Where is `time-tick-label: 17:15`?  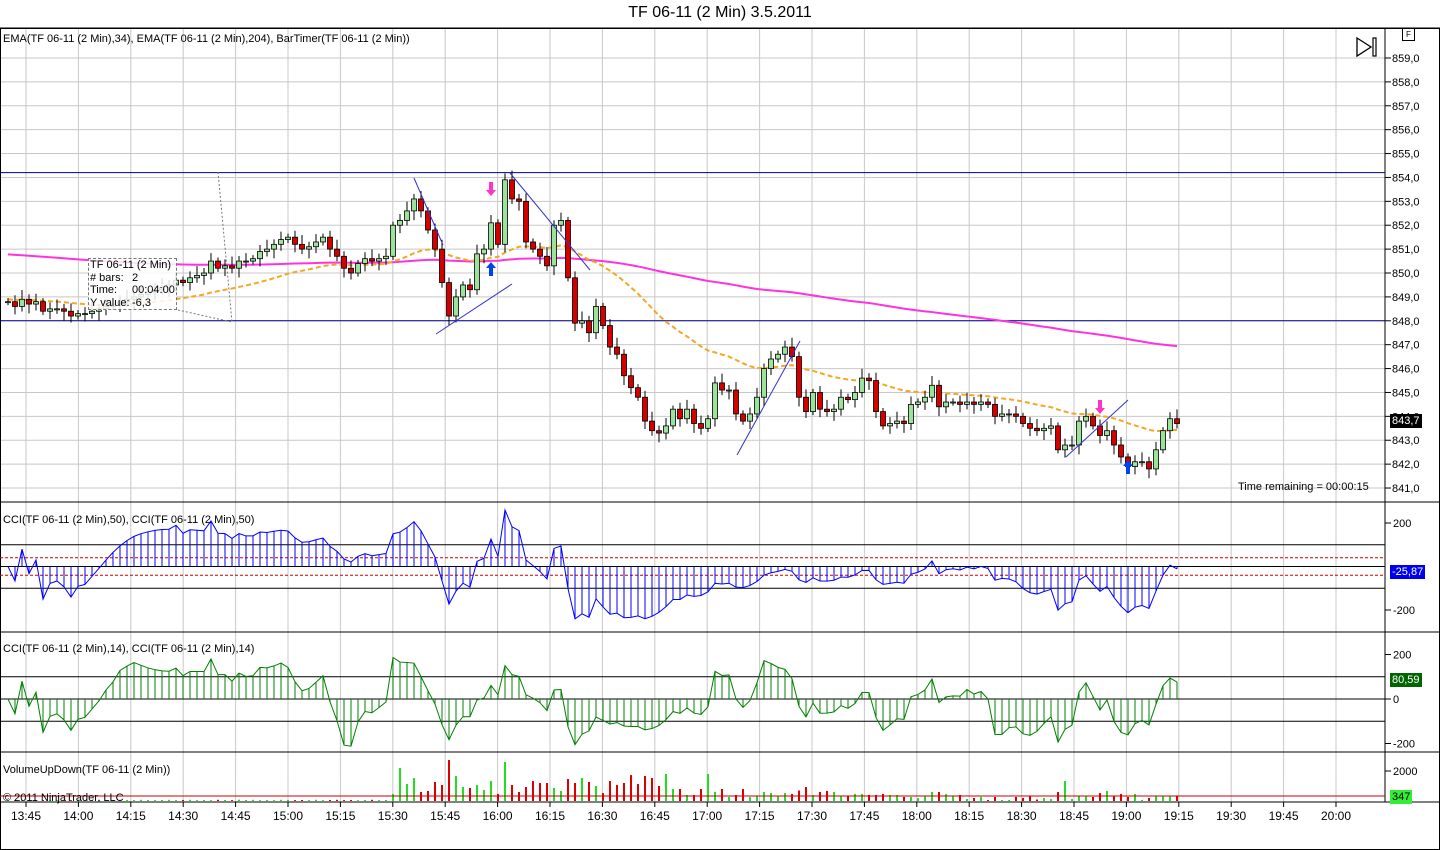 time-tick-label: 17:15 is located at coordinates (760, 816).